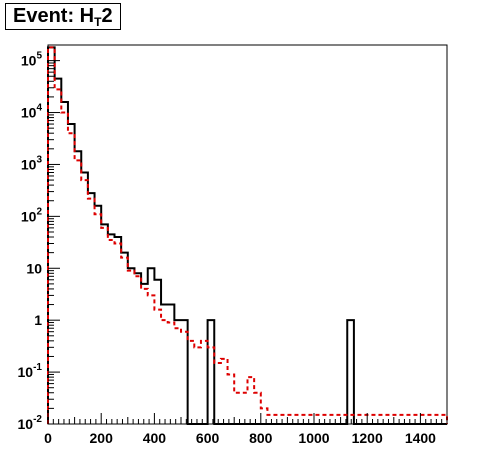 This screenshot has height=472, width=496. What do you see at coordinates (313, 438) in the screenshot?
I see `x-tick-label: 1000` at bounding box center [313, 438].